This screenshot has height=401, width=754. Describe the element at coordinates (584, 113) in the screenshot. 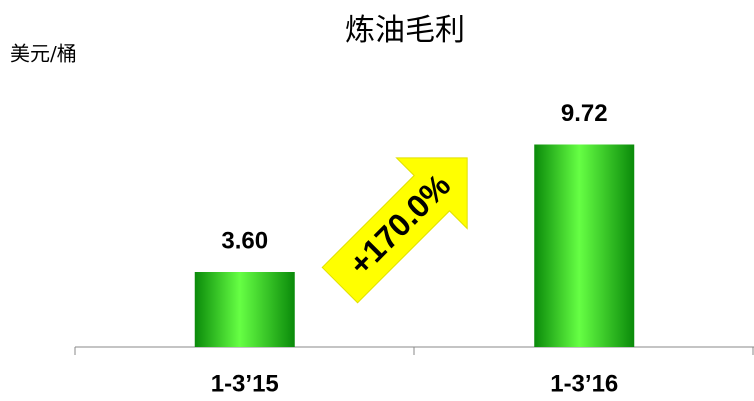

I see `value-label: 9.72` at that location.